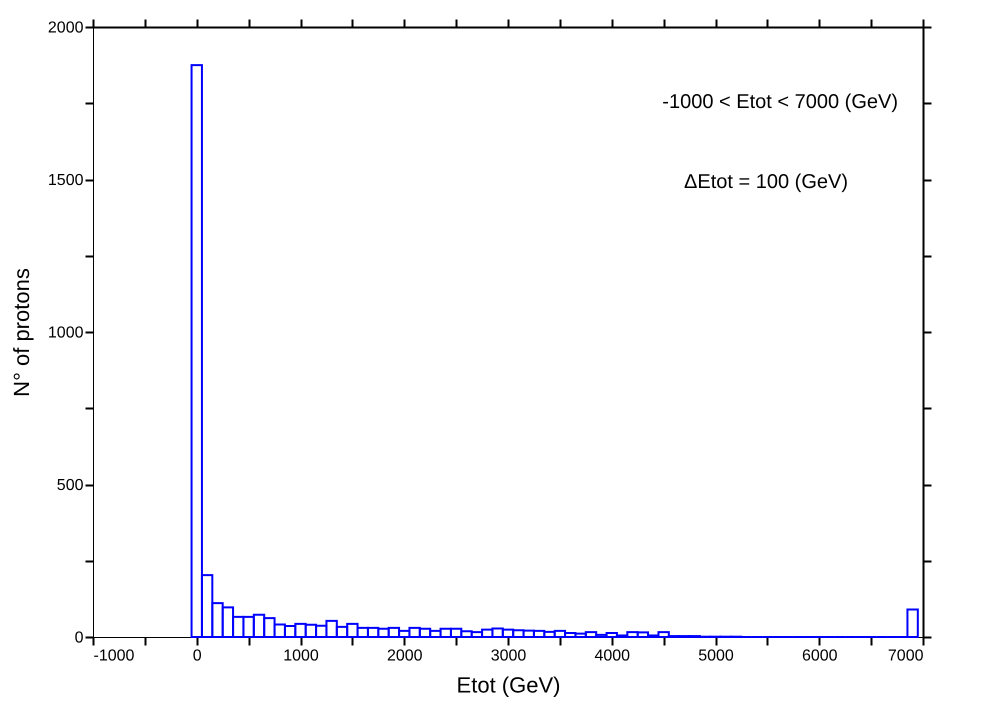  What do you see at coordinates (66, 180) in the screenshot?
I see `y-tick-label: 1500` at bounding box center [66, 180].